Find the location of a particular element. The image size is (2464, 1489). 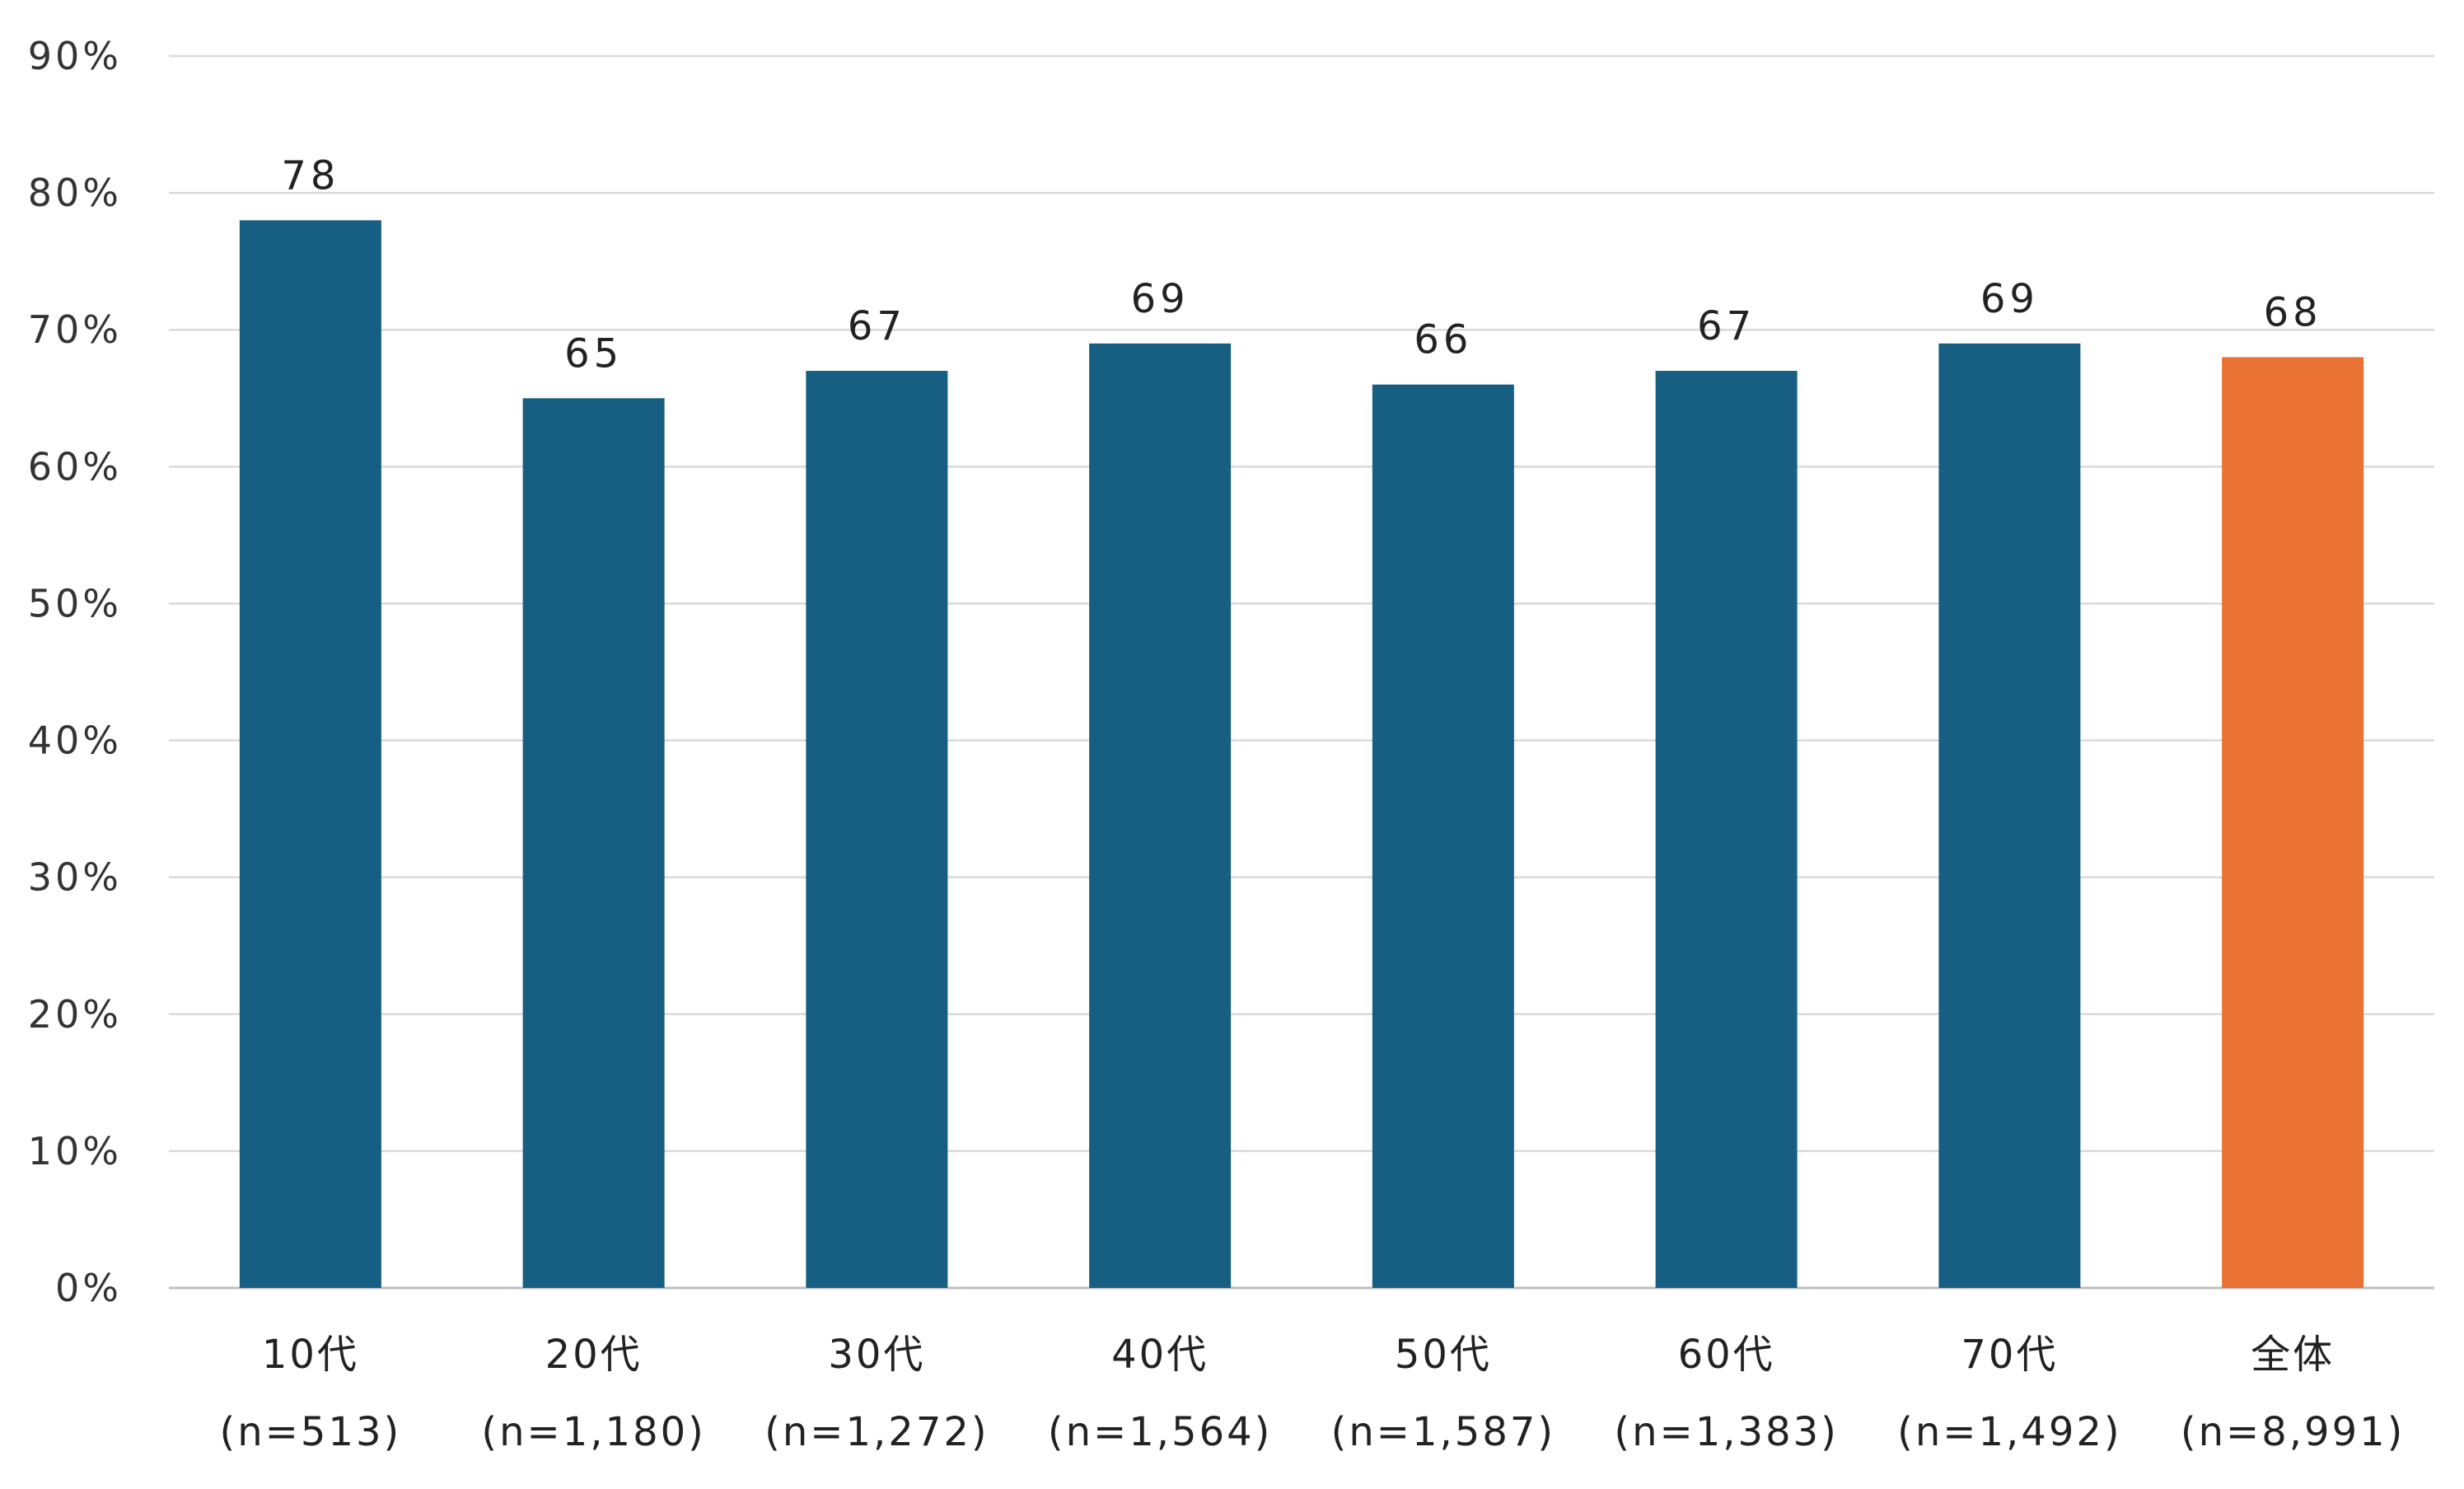

y-tick-label: 0% is located at coordinates (88, 1288).